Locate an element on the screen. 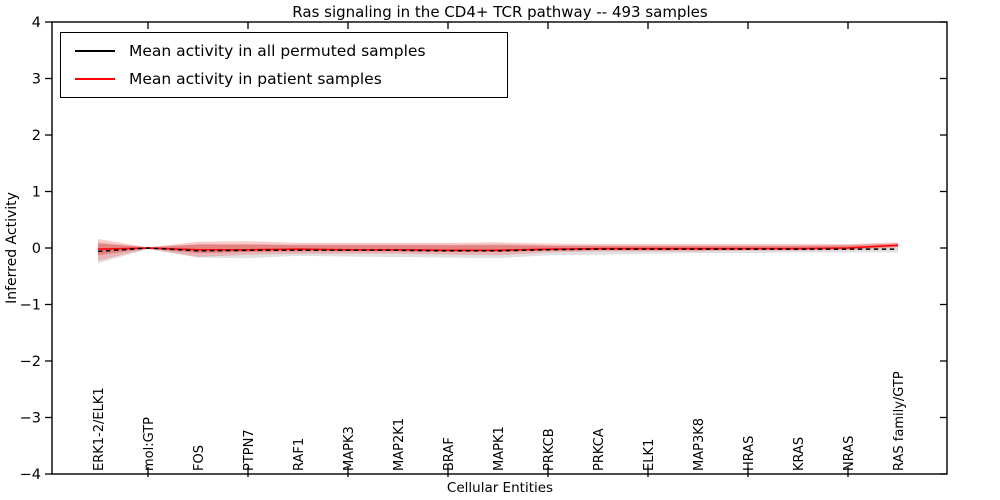  x-category-label: PTPN7 is located at coordinates (249, 450).